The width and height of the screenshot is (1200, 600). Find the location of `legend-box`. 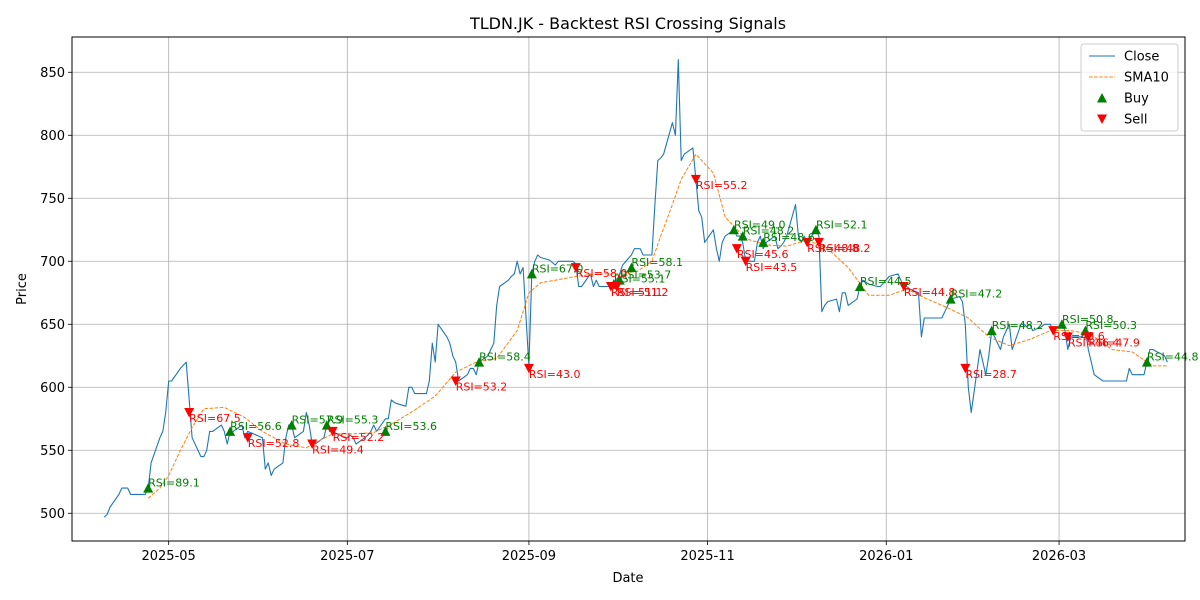

legend-box is located at coordinates (1129, 87).